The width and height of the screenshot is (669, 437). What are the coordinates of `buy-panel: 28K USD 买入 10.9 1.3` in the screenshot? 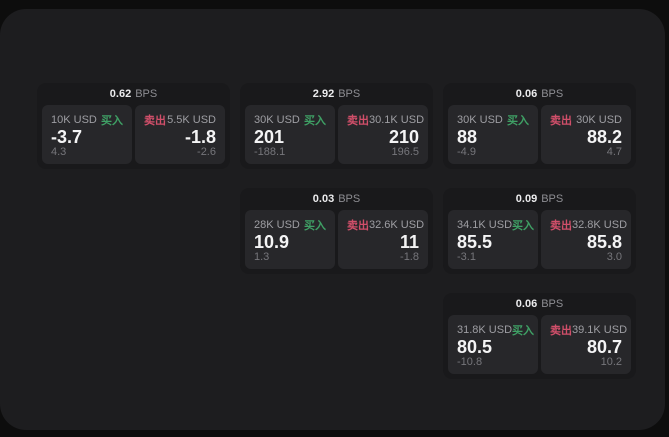 It's located at (290, 239).